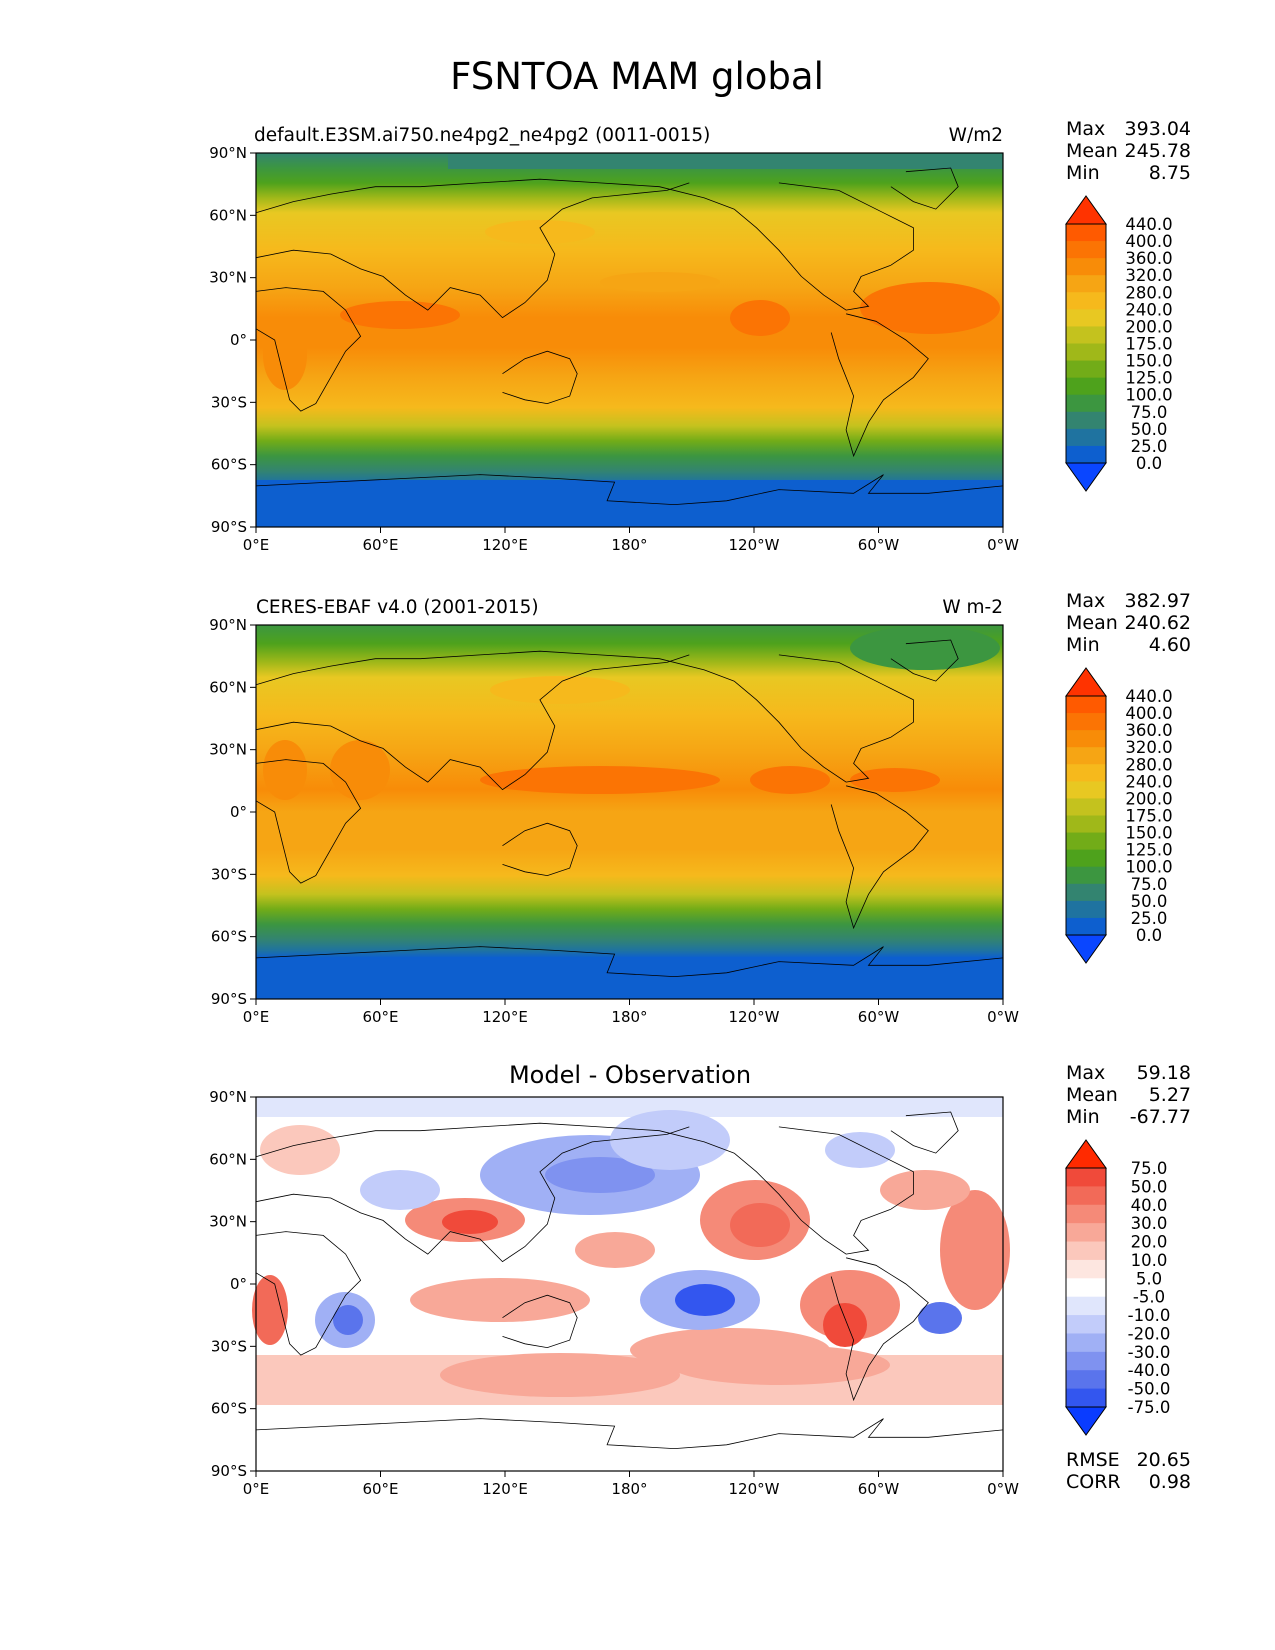 This screenshot has width=1275, height=1650. What do you see at coordinates (1003, 1489) in the screenshot?
I see `lon-tick-label: 0°W` at bounding box center [1003, 1489].